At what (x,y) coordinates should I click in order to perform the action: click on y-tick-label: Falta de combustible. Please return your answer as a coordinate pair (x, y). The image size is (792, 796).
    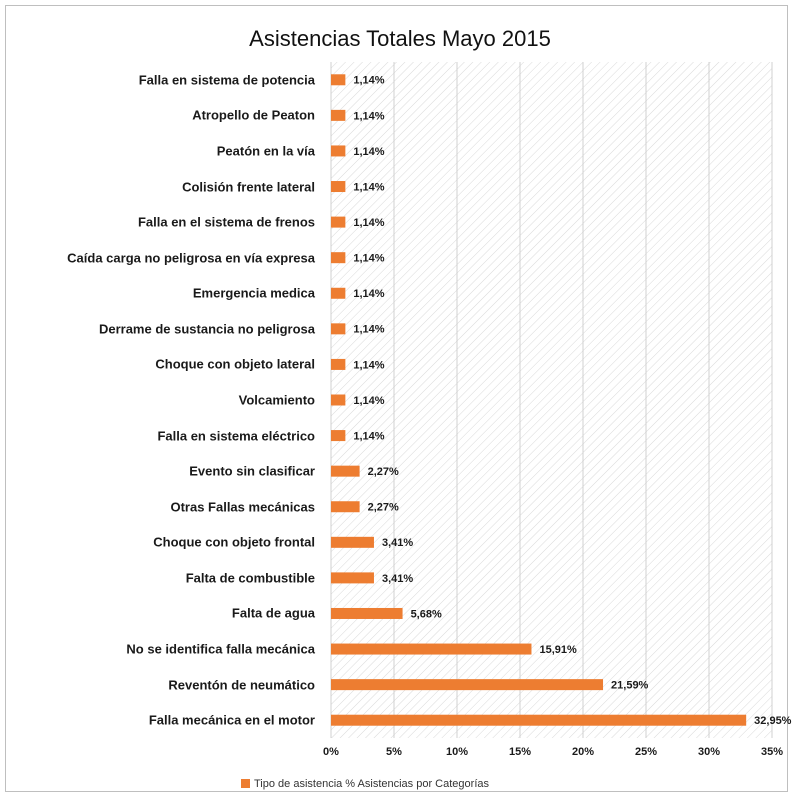
    Looking at the image, I should click on (250, 578).